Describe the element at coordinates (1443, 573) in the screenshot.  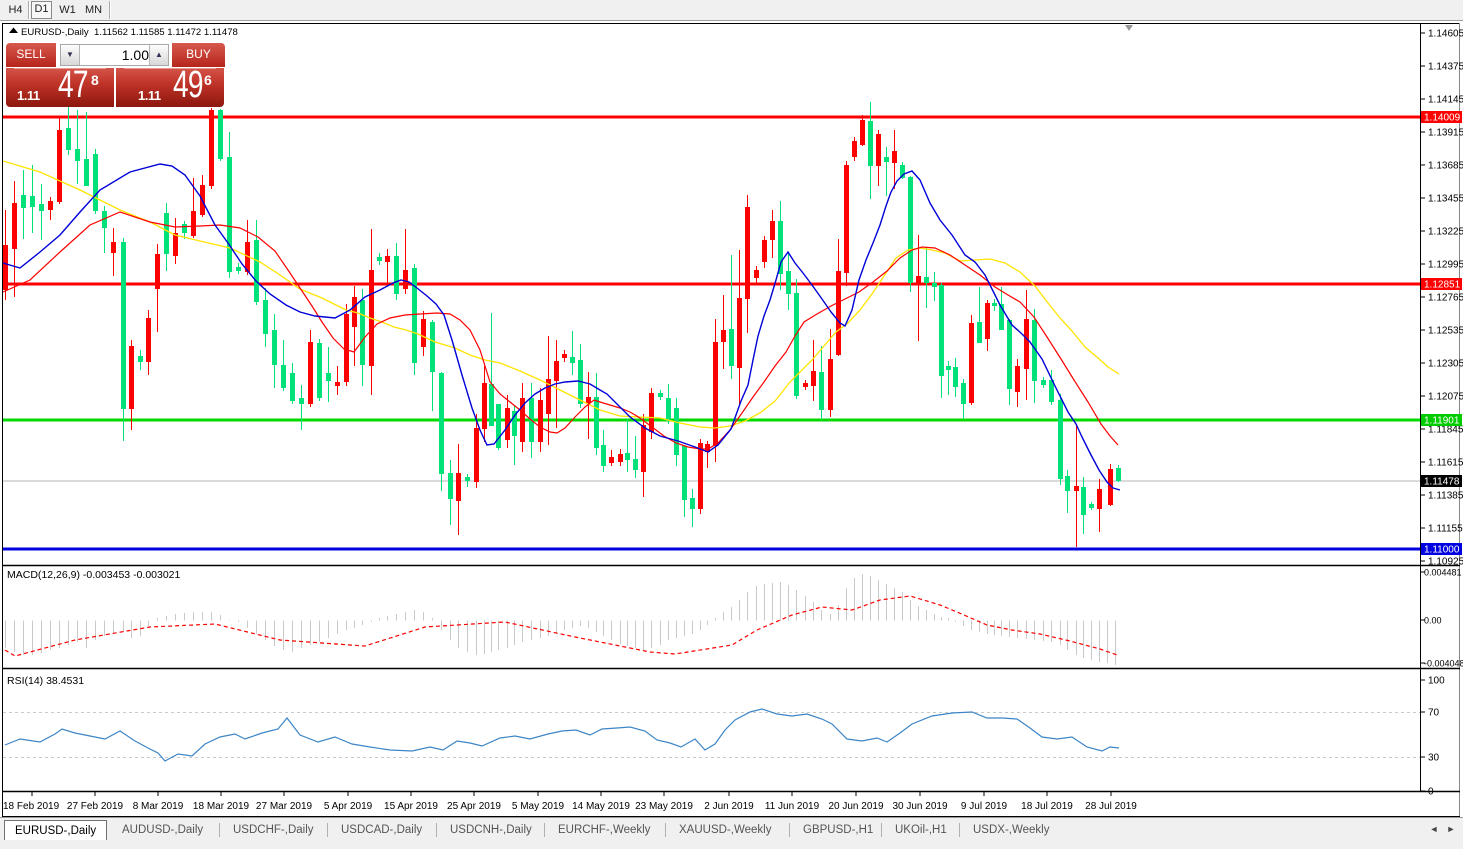
I see `svg-text: 0.004481` at that location.